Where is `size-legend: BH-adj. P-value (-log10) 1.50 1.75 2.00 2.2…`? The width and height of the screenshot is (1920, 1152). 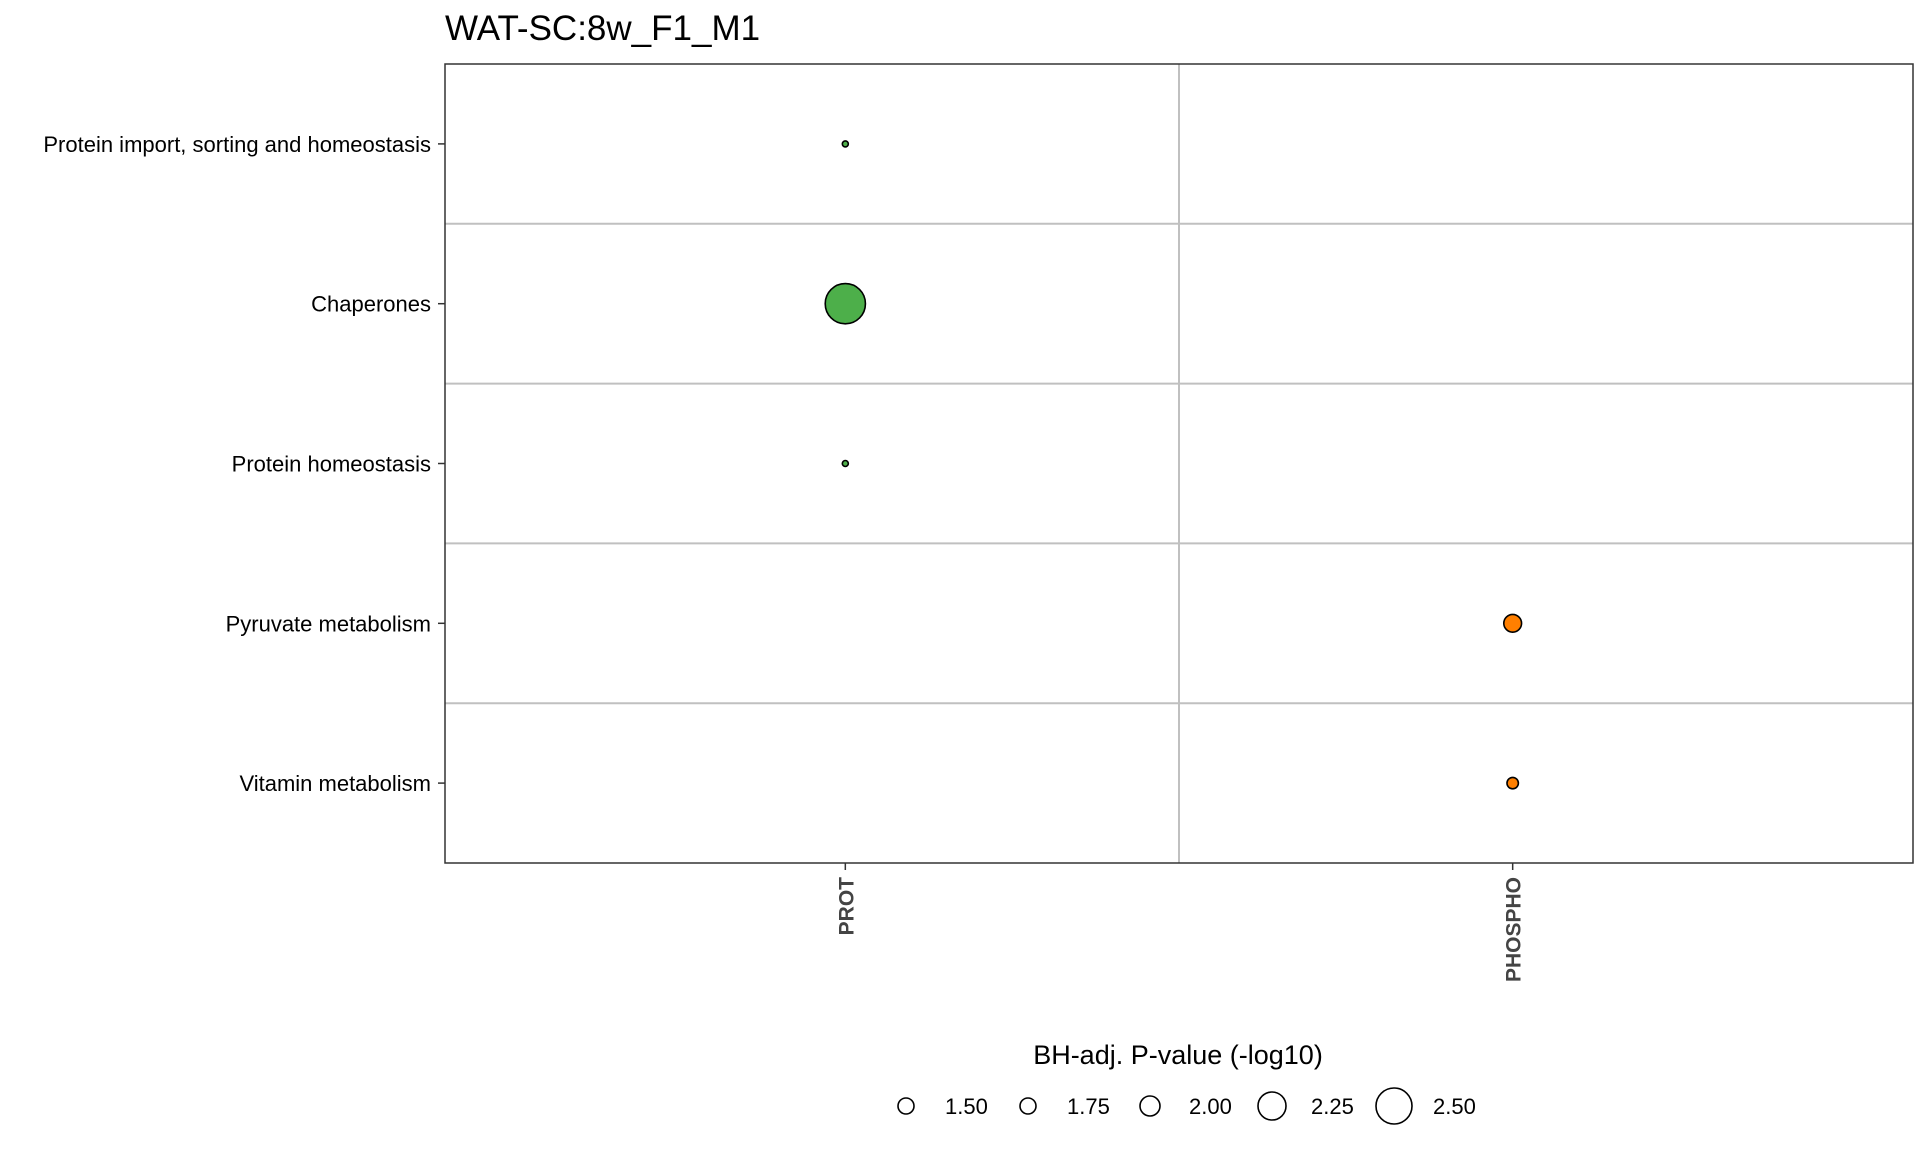
size-legend: BH-adj. P-value (-log10) 1.50 1.75 2.00 2.2… is located at coordinates (1186, 1082).